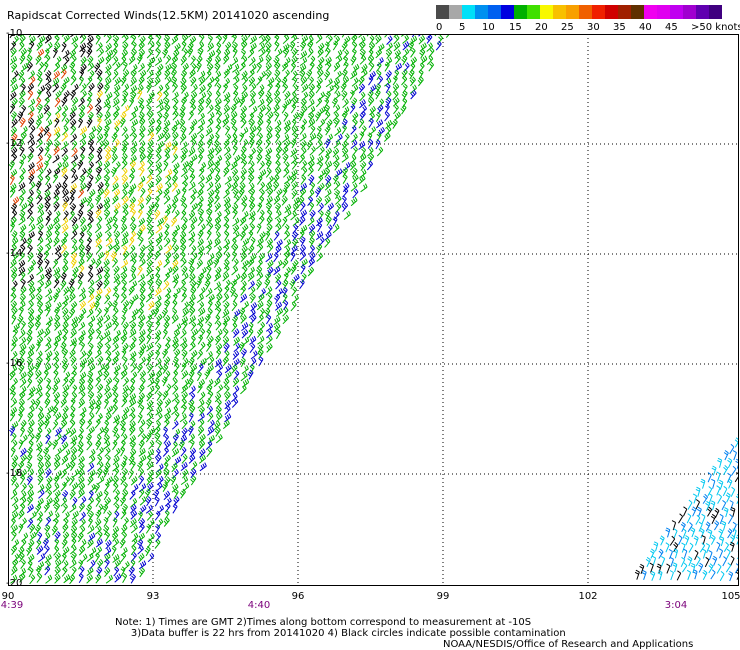  What do you see at coordinates (14, 33) in the screenshot?
I see `lat-label: -10` at bounding box center [14, 33].